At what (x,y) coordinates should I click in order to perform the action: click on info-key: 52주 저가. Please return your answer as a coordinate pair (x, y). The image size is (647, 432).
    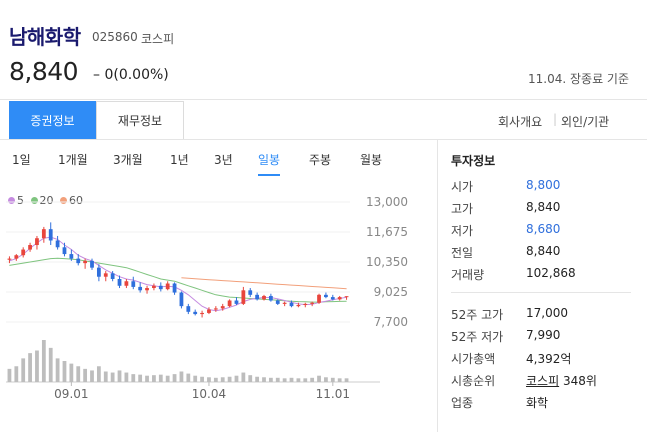
    Looking at the image, I should click on (477, 337).